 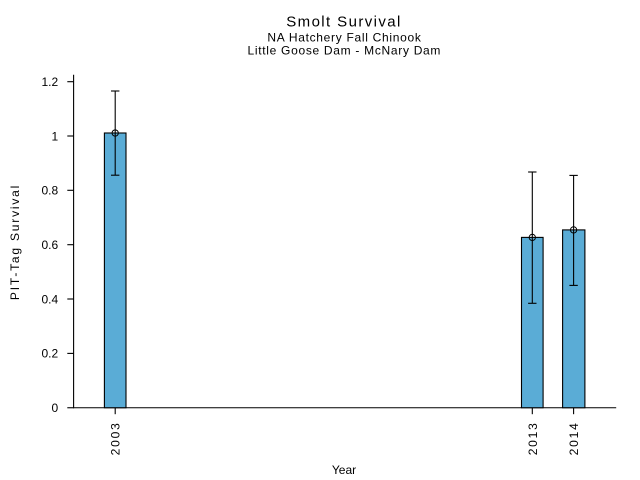 I want to click on svg-text: Little Goose Dam - McNary Dam, so click(x=344, y=50).